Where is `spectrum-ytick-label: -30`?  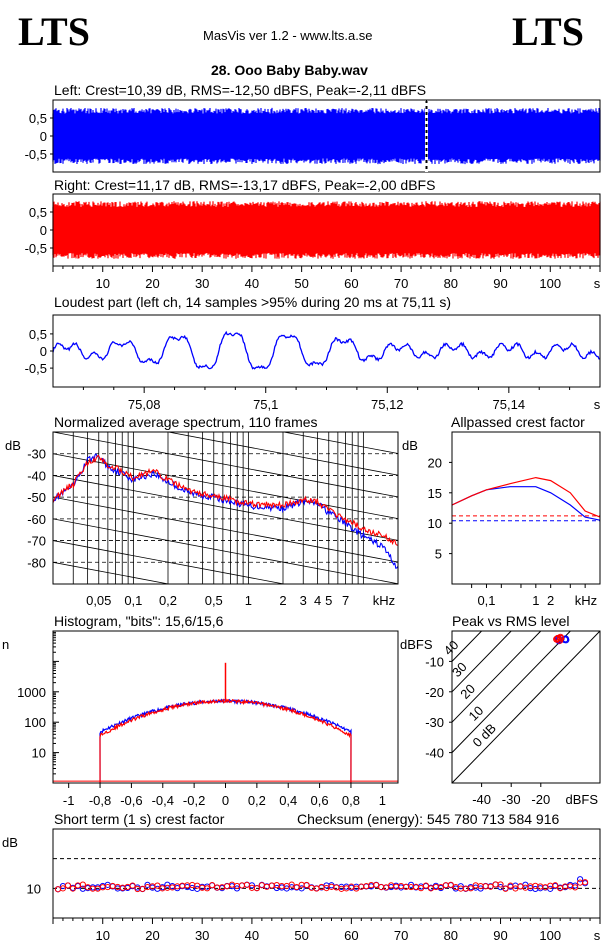
spectrum-ytick-label: -30 is located at coordinates (36, 454).